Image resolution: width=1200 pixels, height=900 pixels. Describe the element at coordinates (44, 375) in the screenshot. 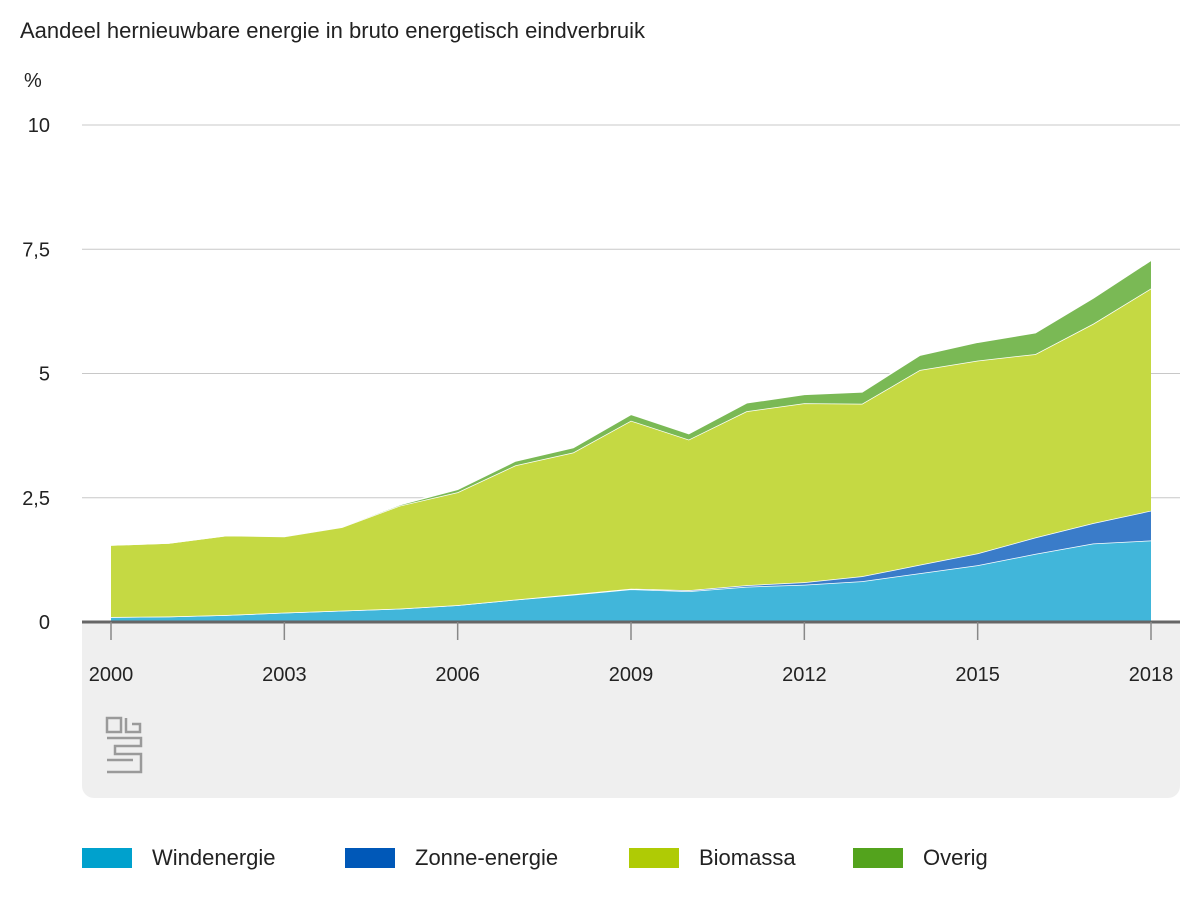

I see `y-tick-label: 5` at that location.